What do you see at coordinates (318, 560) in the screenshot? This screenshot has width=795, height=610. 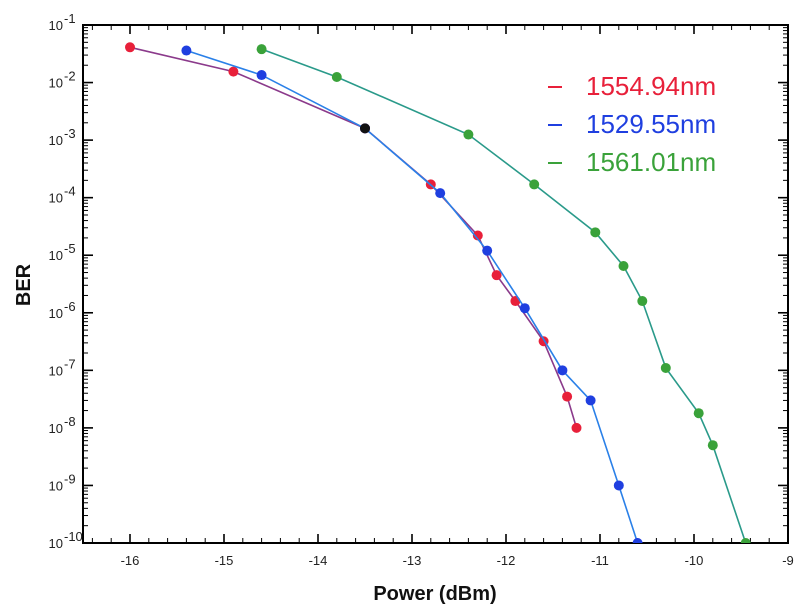 I see `x-tick-label: -14` at bounding box center [318, 560].